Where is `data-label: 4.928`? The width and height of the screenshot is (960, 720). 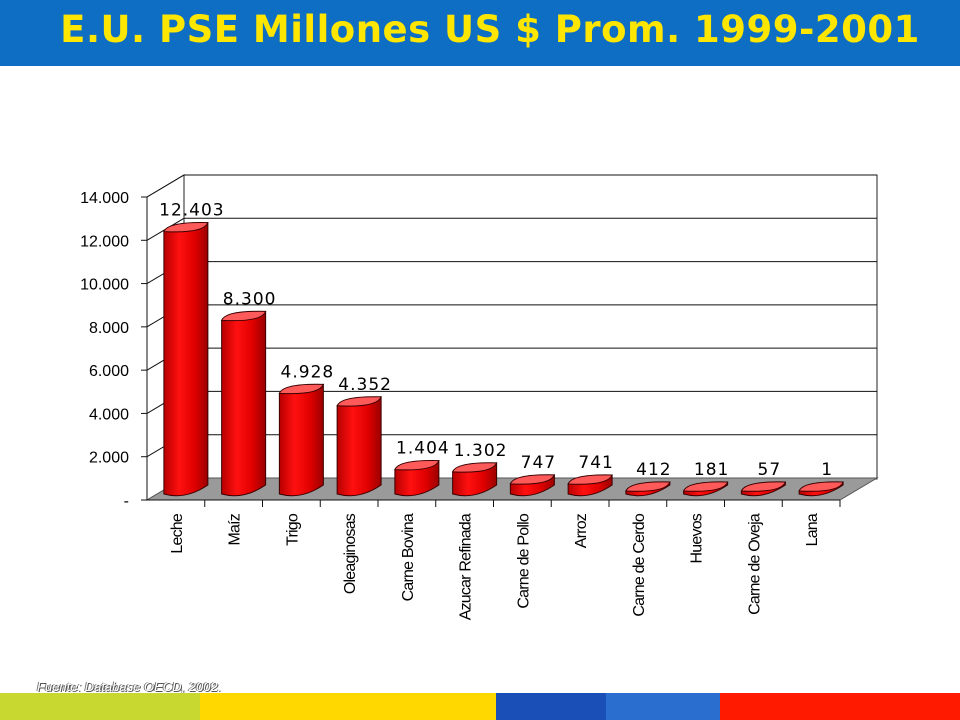 data-label: 4.928 is located at coordinates (308, 372).